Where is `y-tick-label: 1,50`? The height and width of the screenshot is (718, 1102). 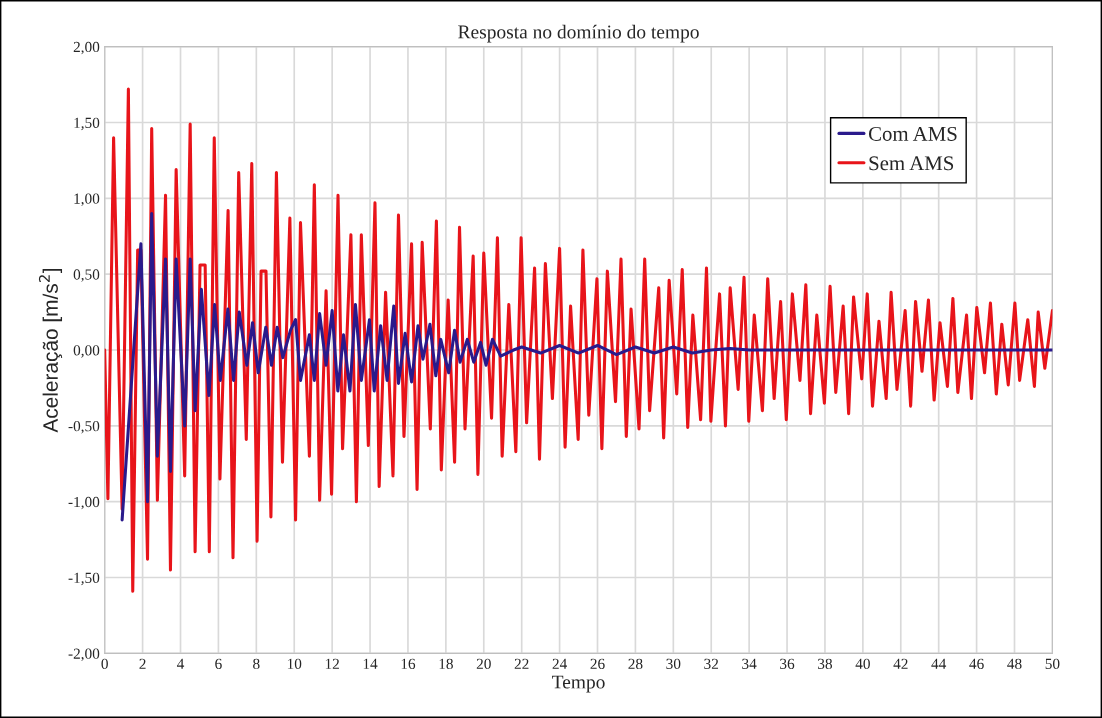
y-tick-label: 1,50 is located at coordinates (87, 124).